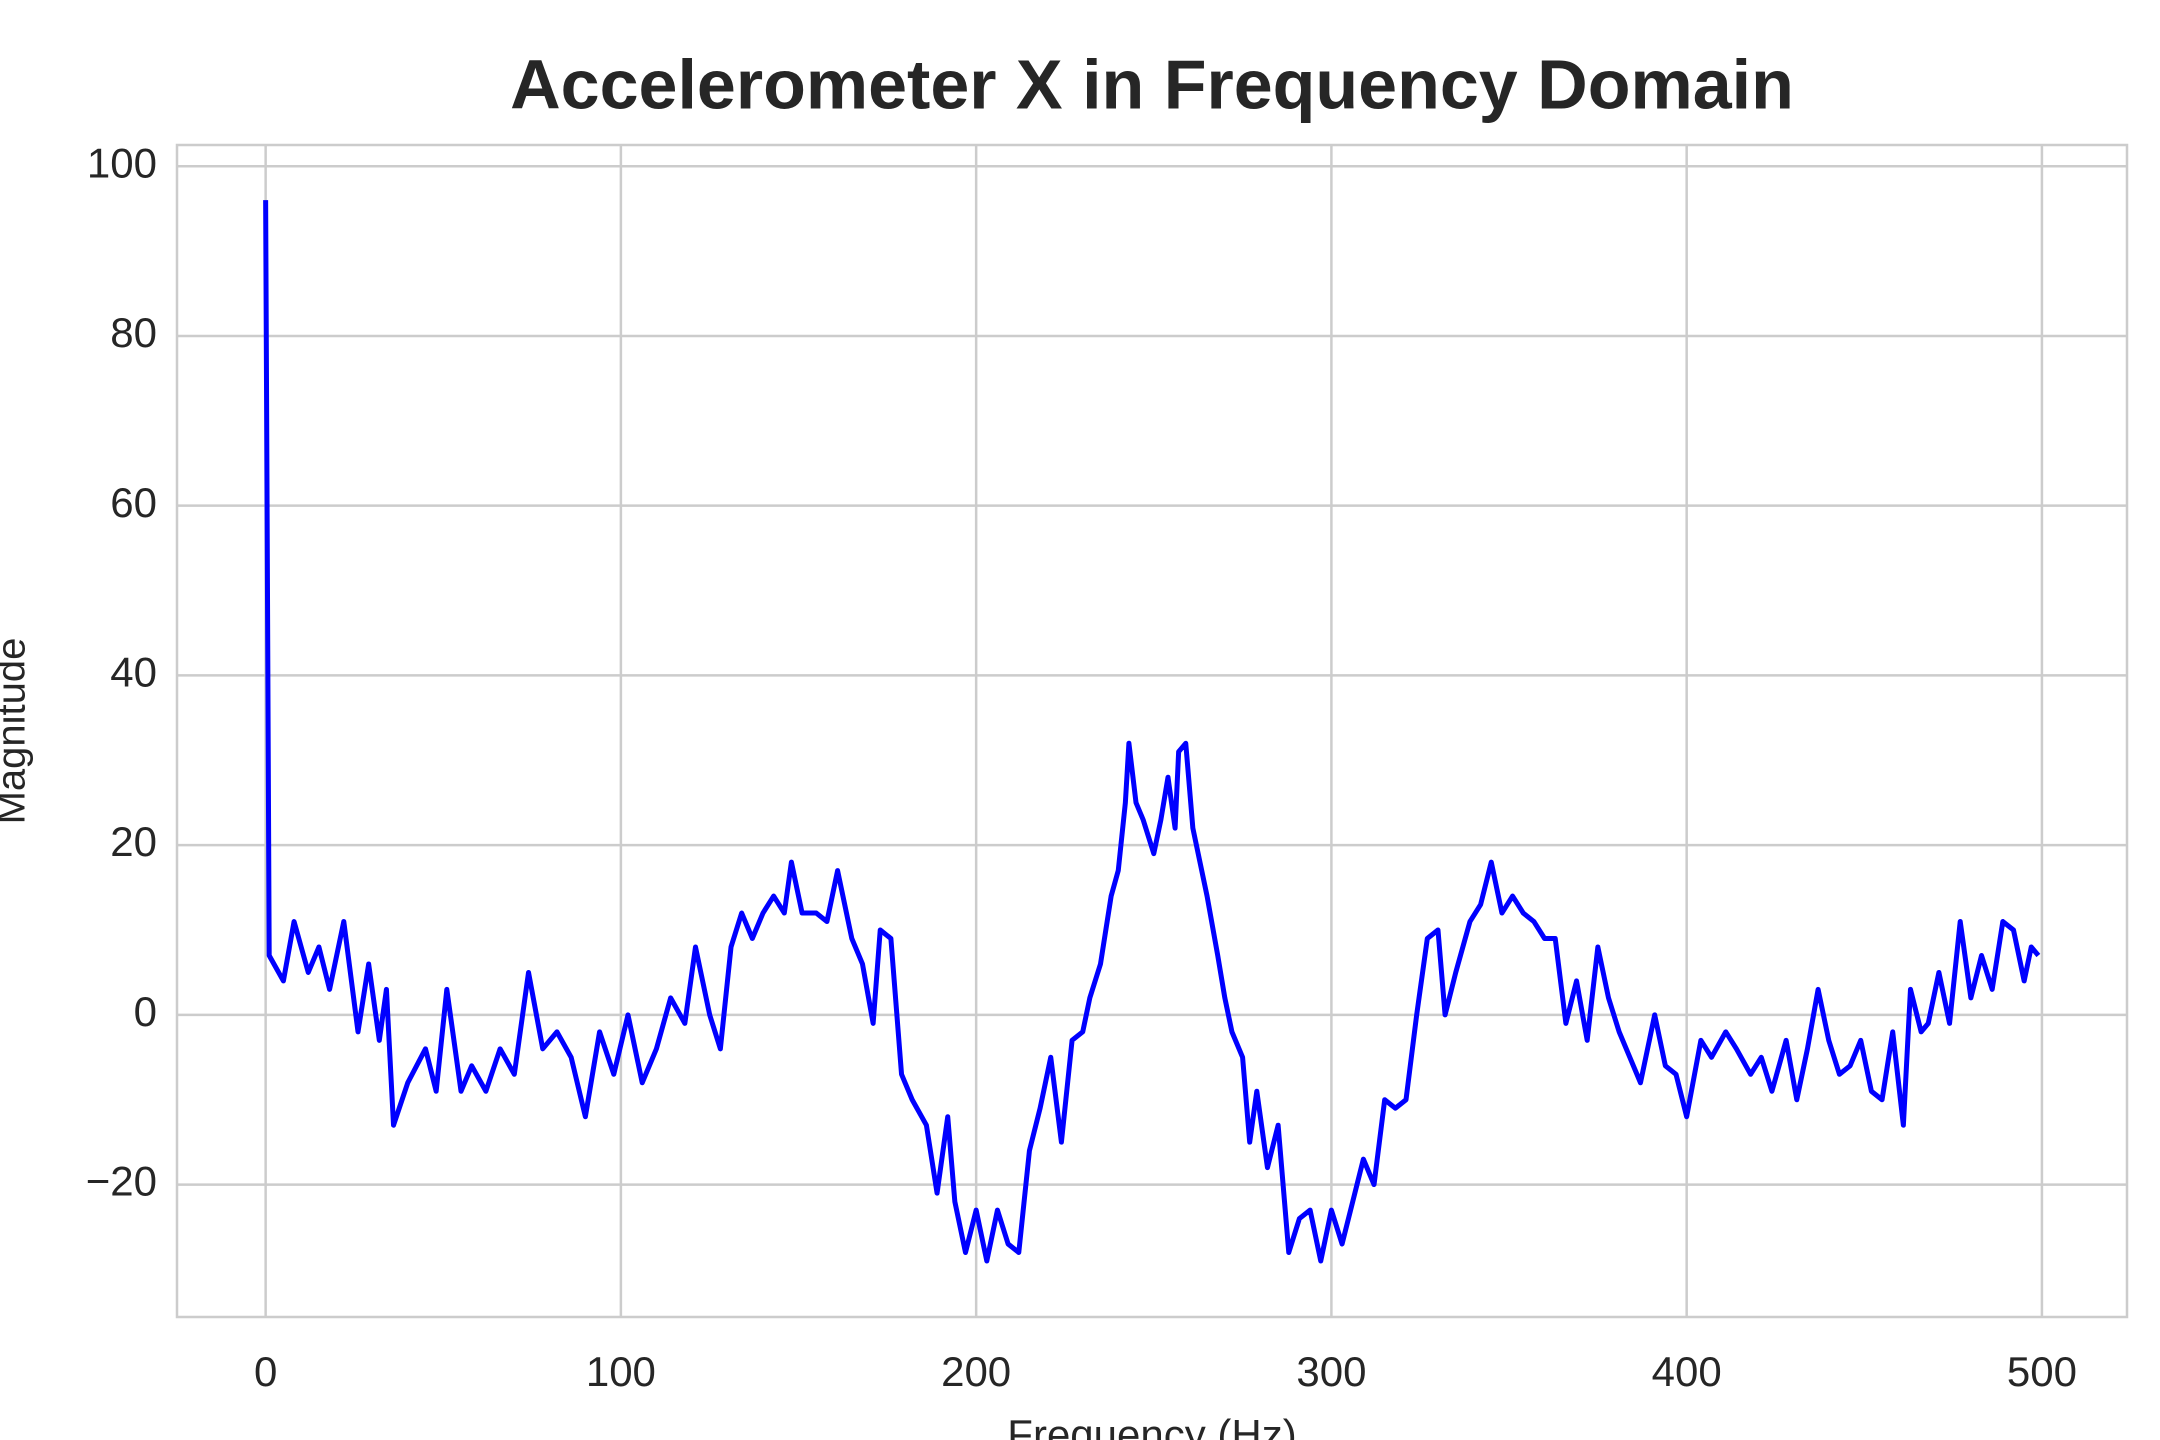  What do you see at coordinates (17, 731) in the screenshot?
I see `y-axis-label: Magnitude` at bounding box center [17, 731].